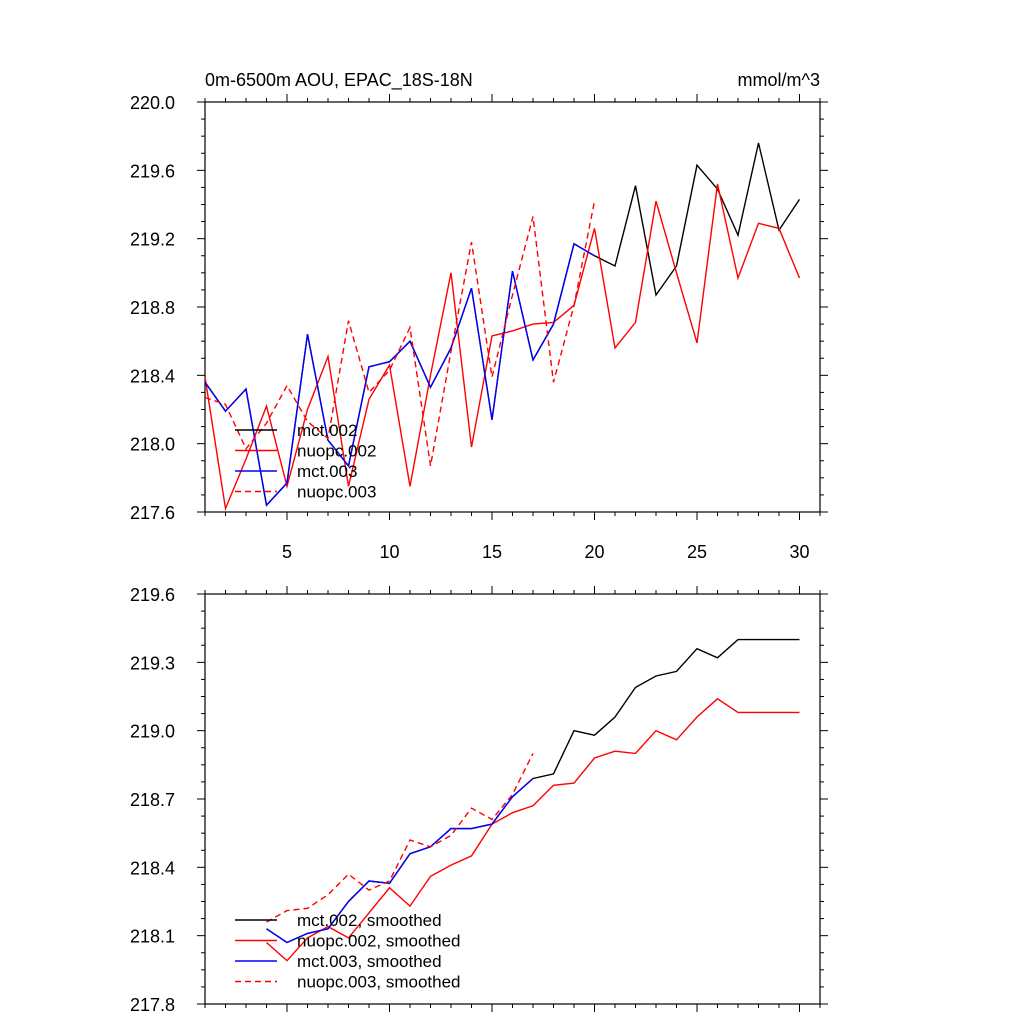 This screenshot has height=1024, width=1024. What do you see at coordinates (152, 445) in the screenshot?
I see `y-tick-label: 218.0` at bounding box center [152, 445].